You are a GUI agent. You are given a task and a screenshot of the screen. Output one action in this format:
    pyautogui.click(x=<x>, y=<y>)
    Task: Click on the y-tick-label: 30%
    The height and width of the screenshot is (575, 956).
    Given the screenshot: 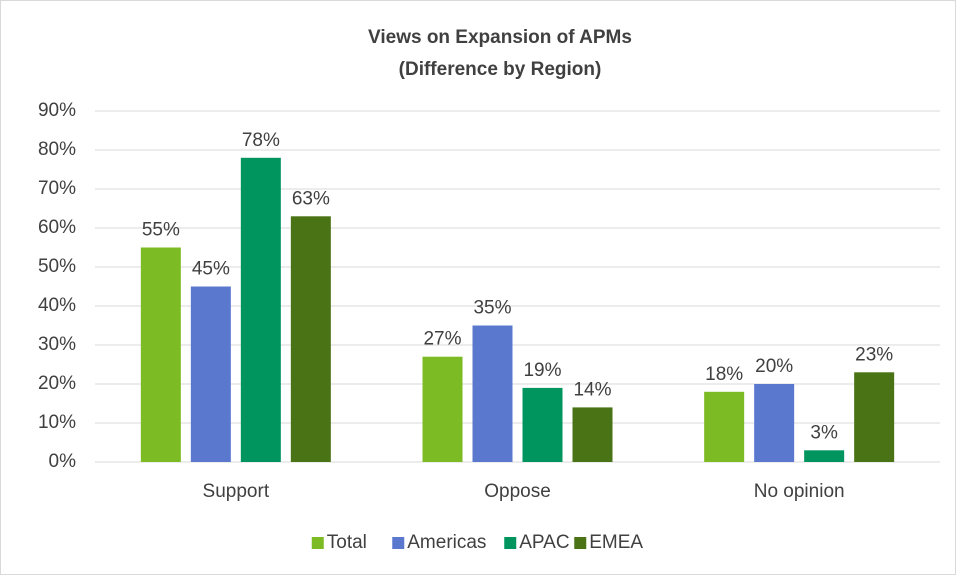 What is the action you would take?
    pyautogui.click(x=57, y=344)
    